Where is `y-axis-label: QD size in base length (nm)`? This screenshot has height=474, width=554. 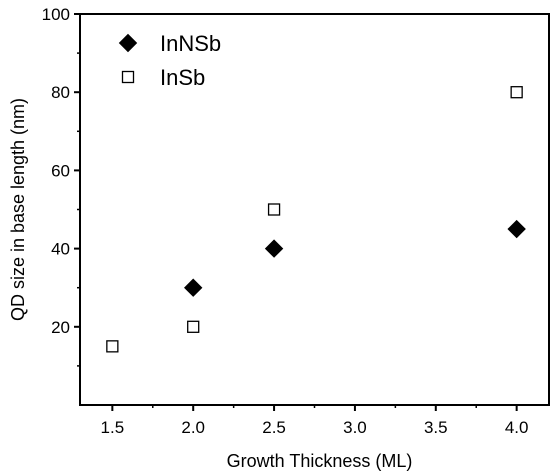 y-axis-label: QD size in base length (nm) is located at coordinates (18, 209).